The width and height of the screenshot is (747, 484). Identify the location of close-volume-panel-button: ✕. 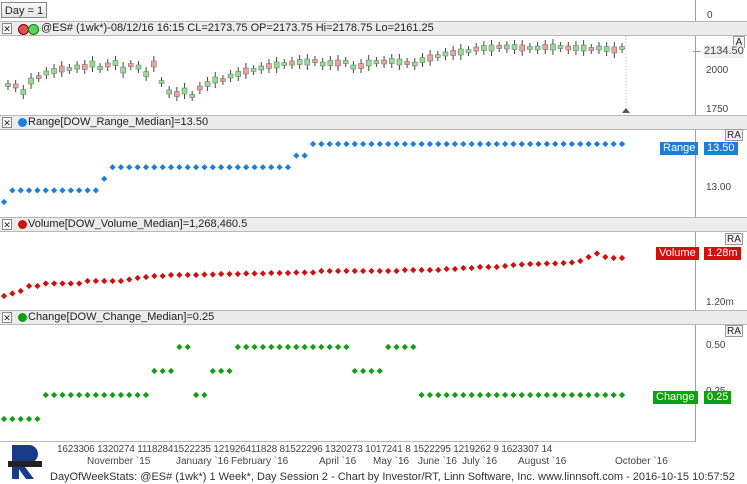
(7, 224).